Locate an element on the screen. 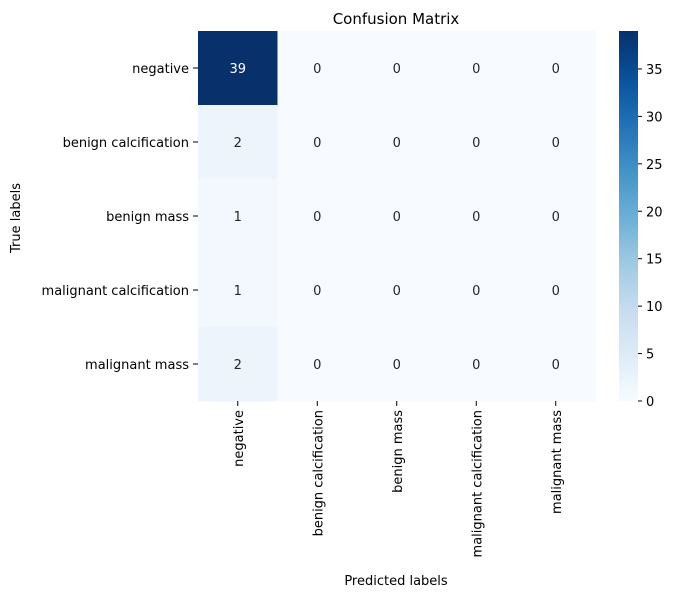 The image size is (674, 603). colorbar-tick-label: 35 is located at coordinates (654, 70).